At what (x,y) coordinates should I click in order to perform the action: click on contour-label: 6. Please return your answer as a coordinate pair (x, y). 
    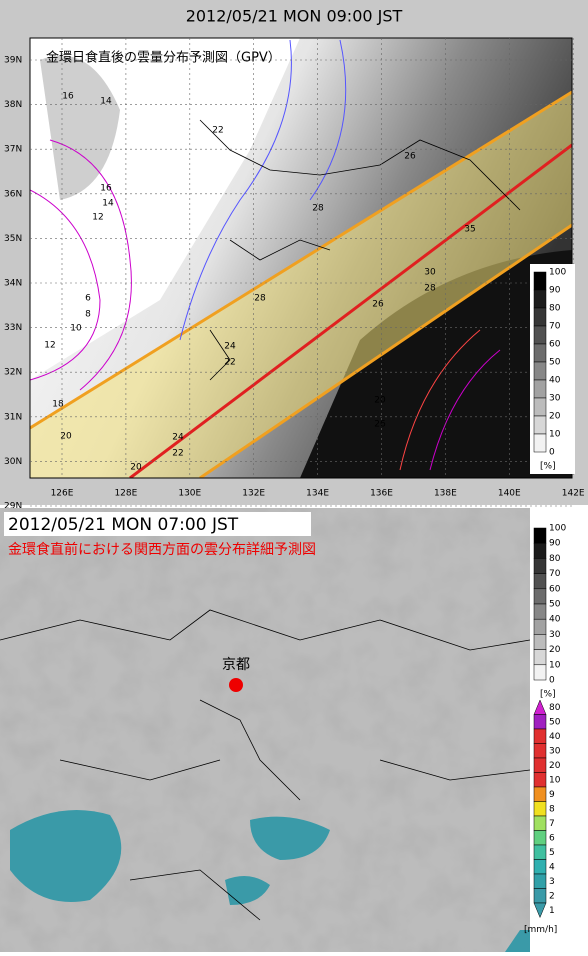
    Looking at the image, I should click on (88, 299).